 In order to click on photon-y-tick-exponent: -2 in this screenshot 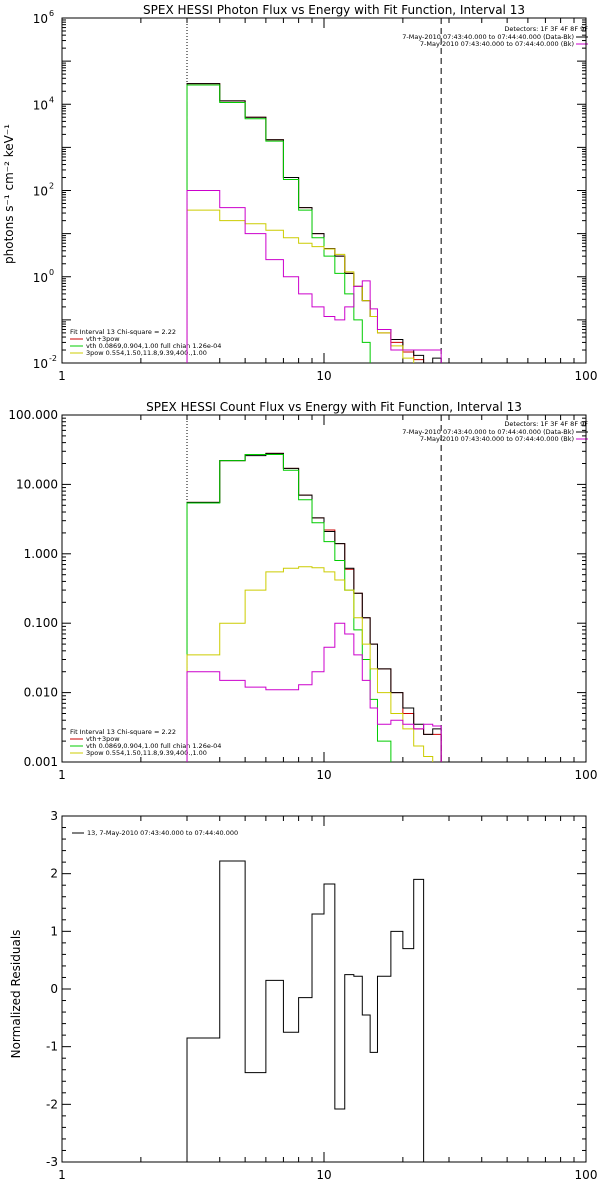, I will do `click(53, 358)`.